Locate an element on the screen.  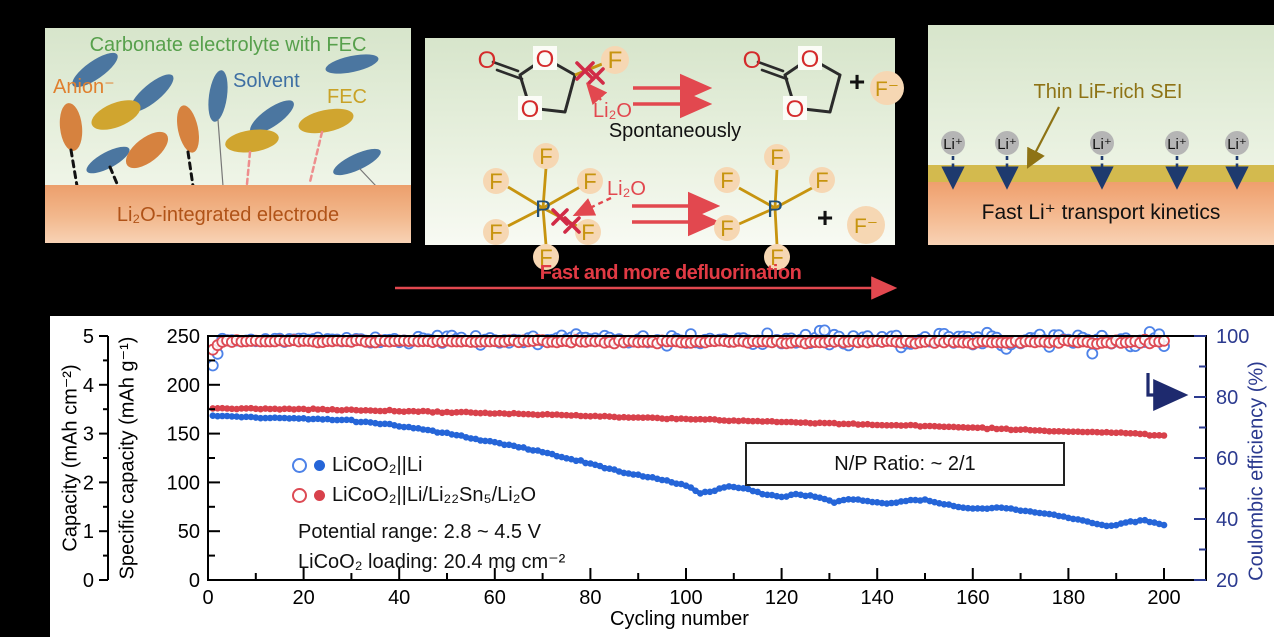
panel-a-title: Carbonate electrolyte with FEC is located at coordinates (228, 45).